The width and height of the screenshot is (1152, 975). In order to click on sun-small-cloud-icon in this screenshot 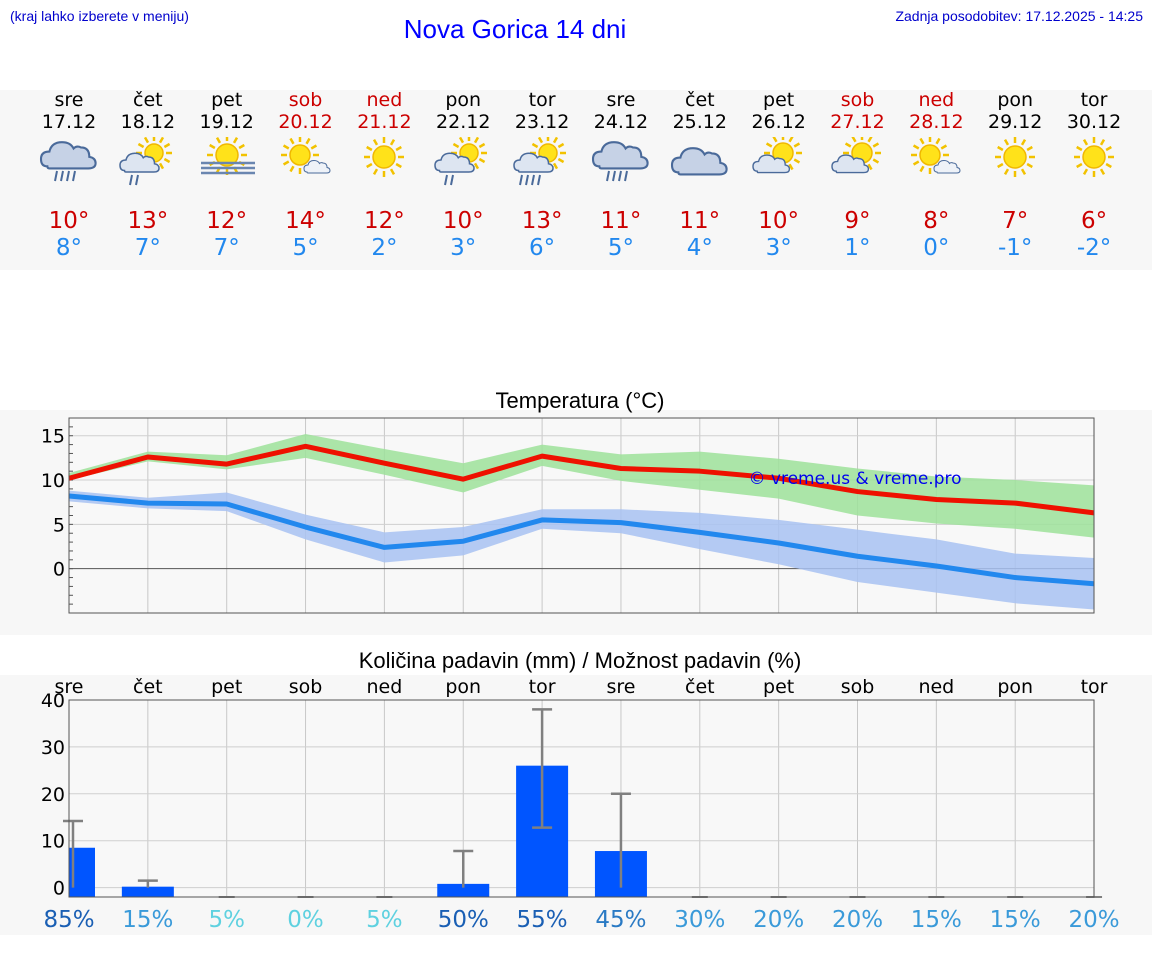, I will do `click(936, 155)`.